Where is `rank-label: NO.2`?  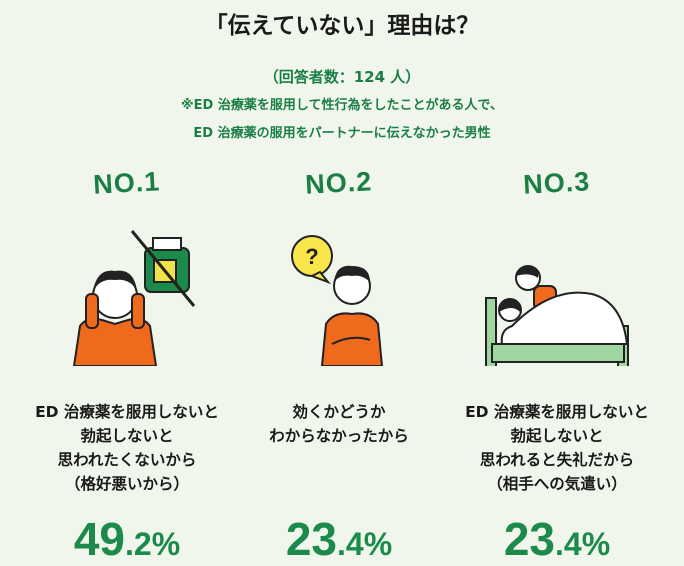 rank-label: NO.2 is located at coordinates (338, 183).